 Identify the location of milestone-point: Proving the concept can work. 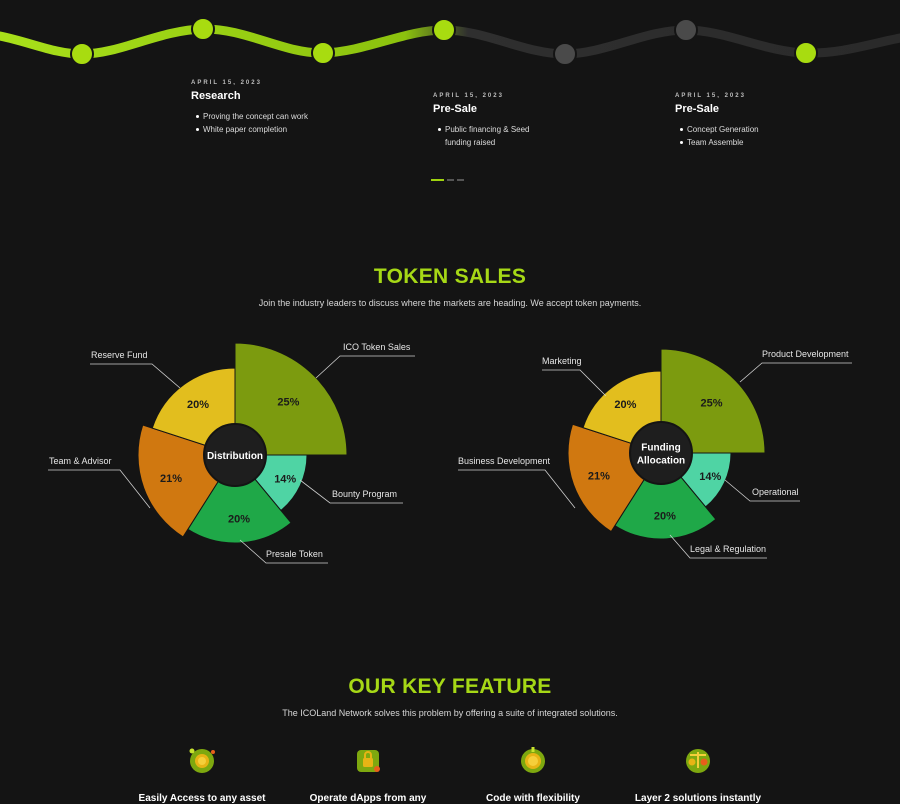
(254, 116).